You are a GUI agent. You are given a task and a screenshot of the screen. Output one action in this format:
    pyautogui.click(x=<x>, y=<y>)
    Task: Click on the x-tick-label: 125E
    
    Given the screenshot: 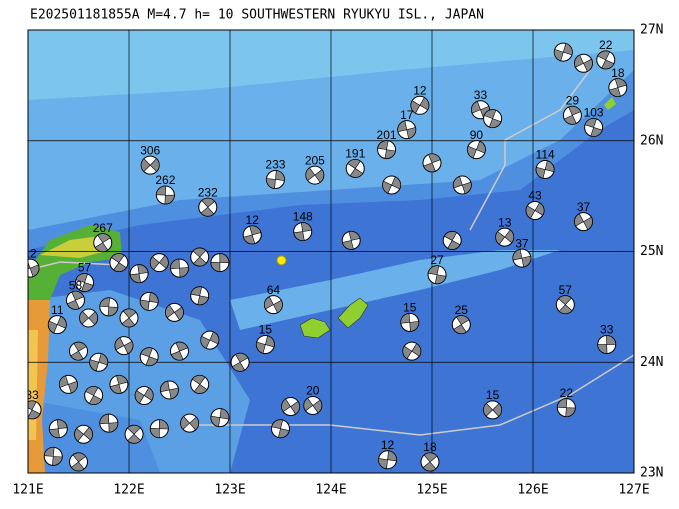 What is the action you would take?
    pyautogui.click(x=431, y=490)
    